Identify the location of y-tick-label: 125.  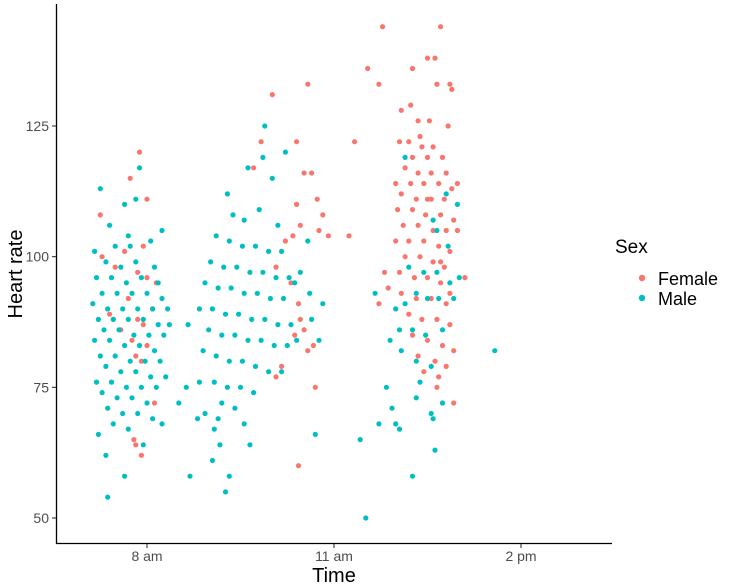
(38, 126).